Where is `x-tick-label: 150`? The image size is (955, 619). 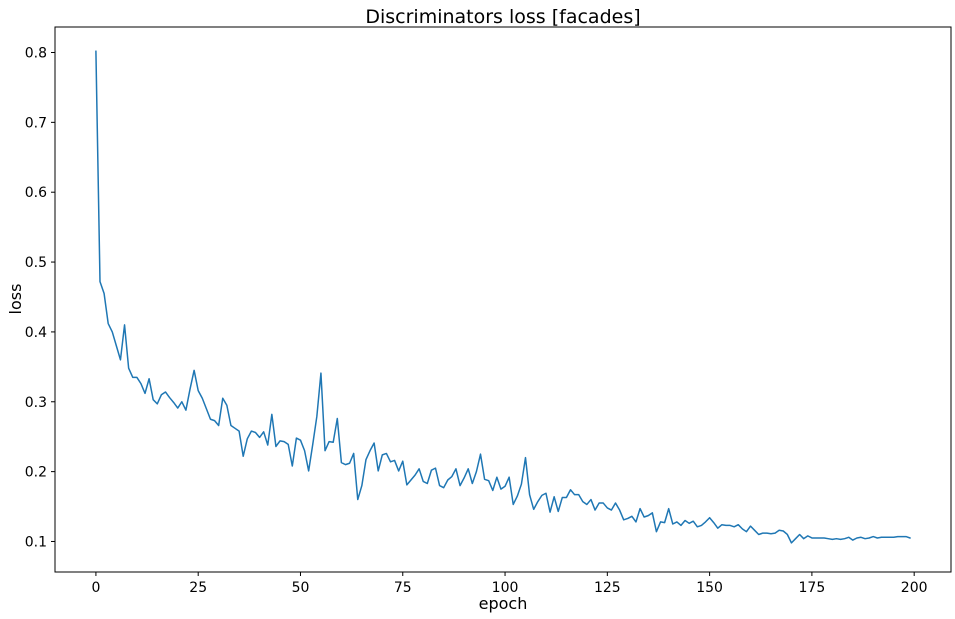
x-tick-label: 150 is located at coordinates (709, 588).